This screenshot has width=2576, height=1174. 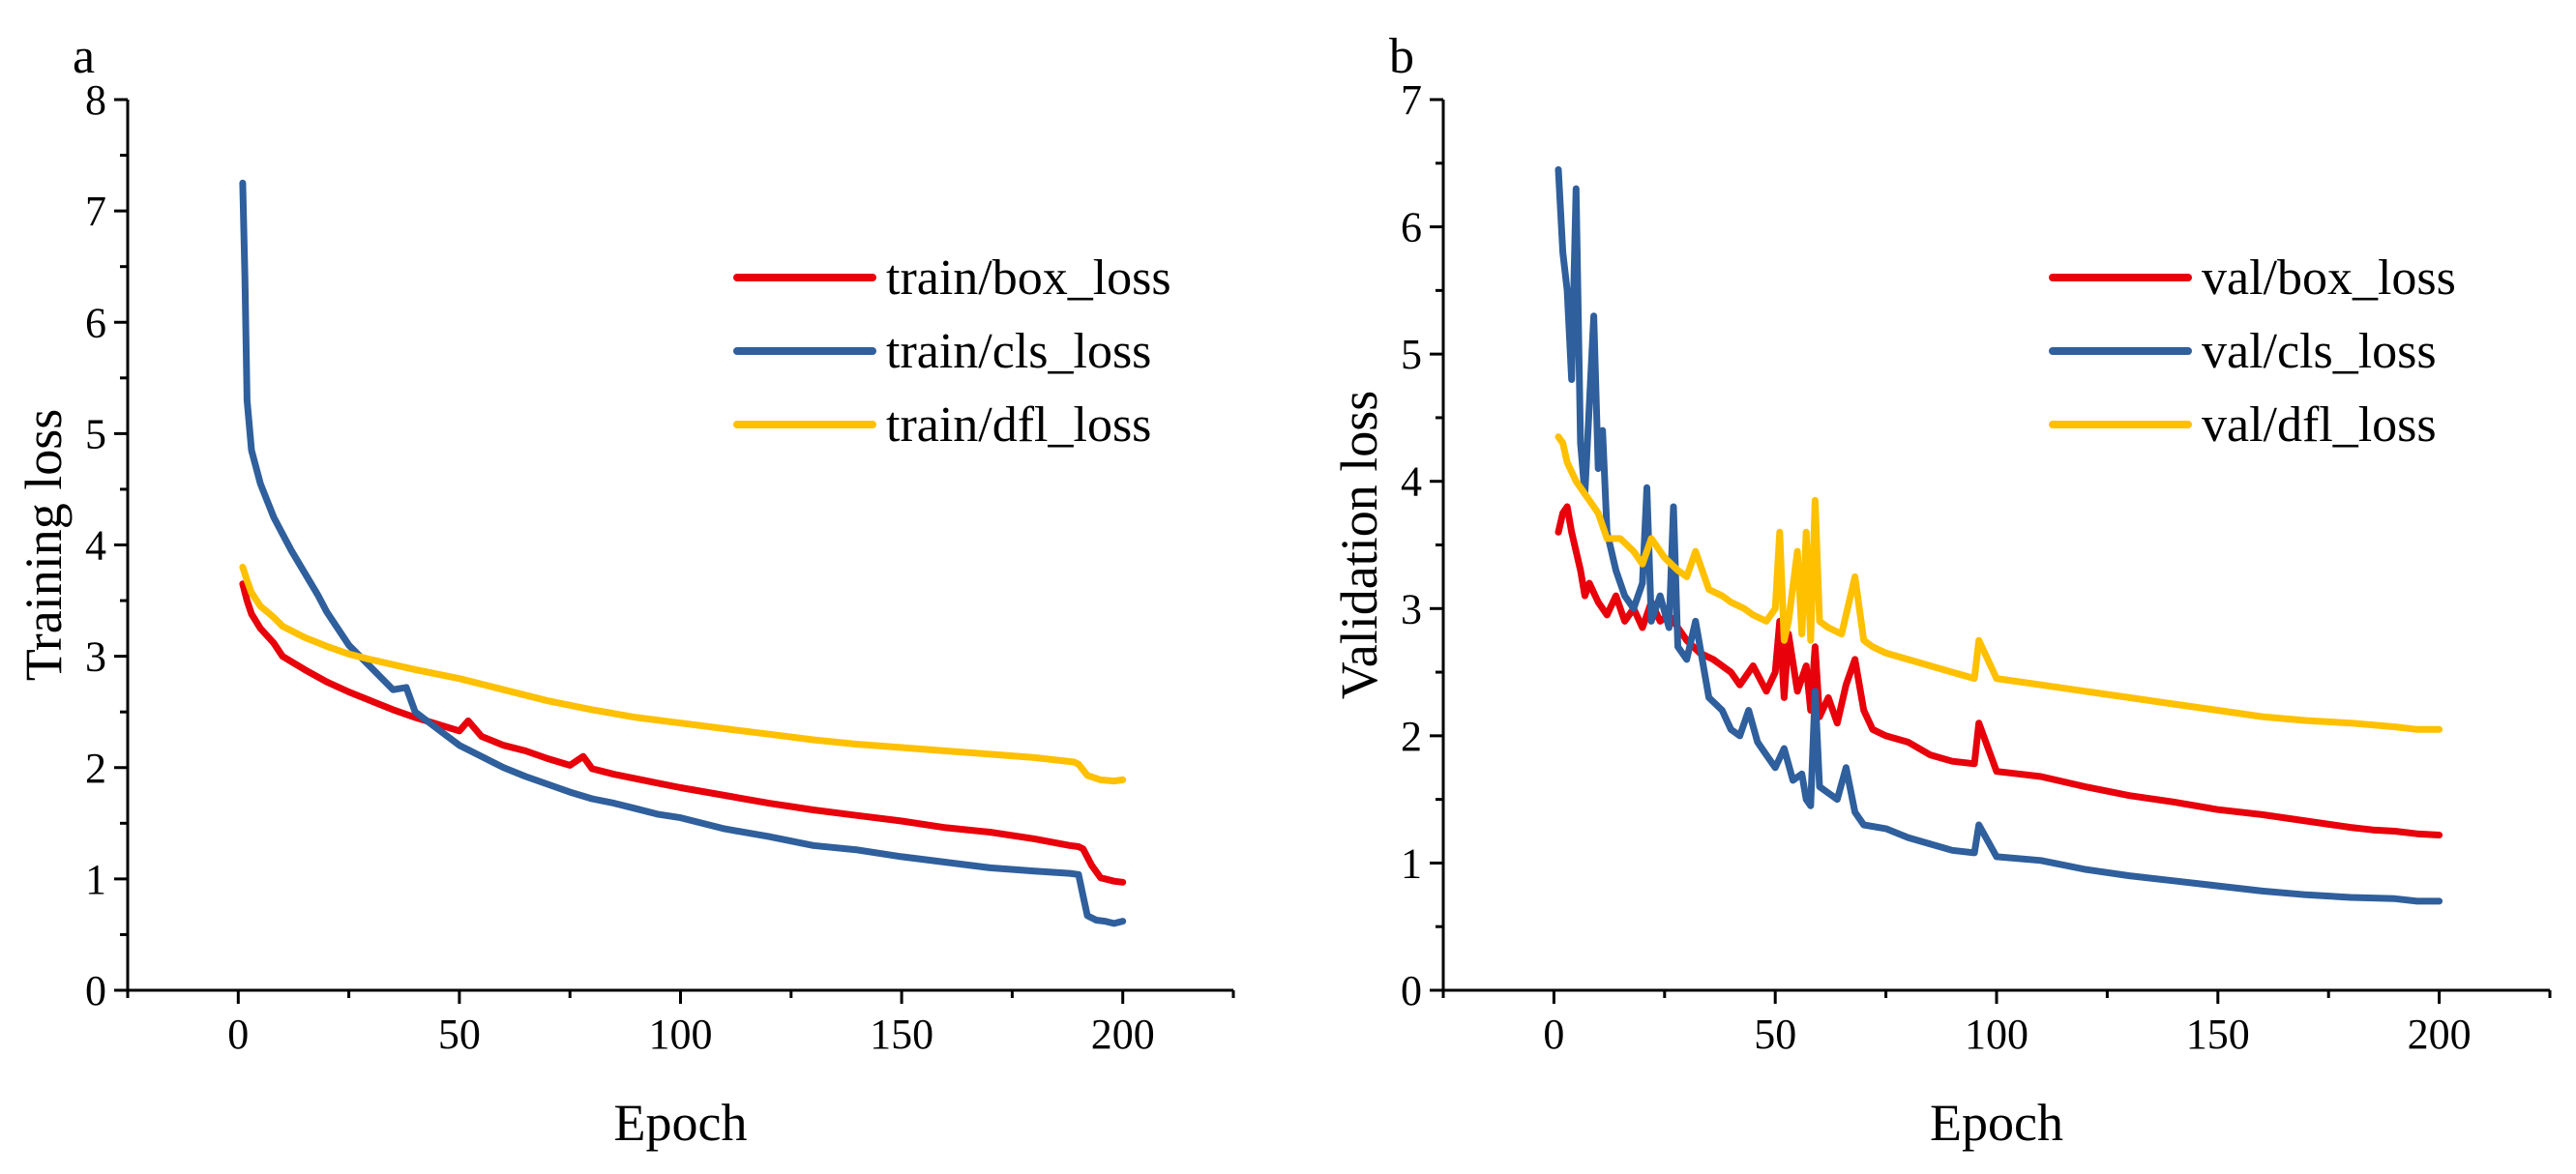 What do you see at coordinates (1401, 56) in the screenshot?
I see `panel-letter: b` at bounding box center [1401, 56].